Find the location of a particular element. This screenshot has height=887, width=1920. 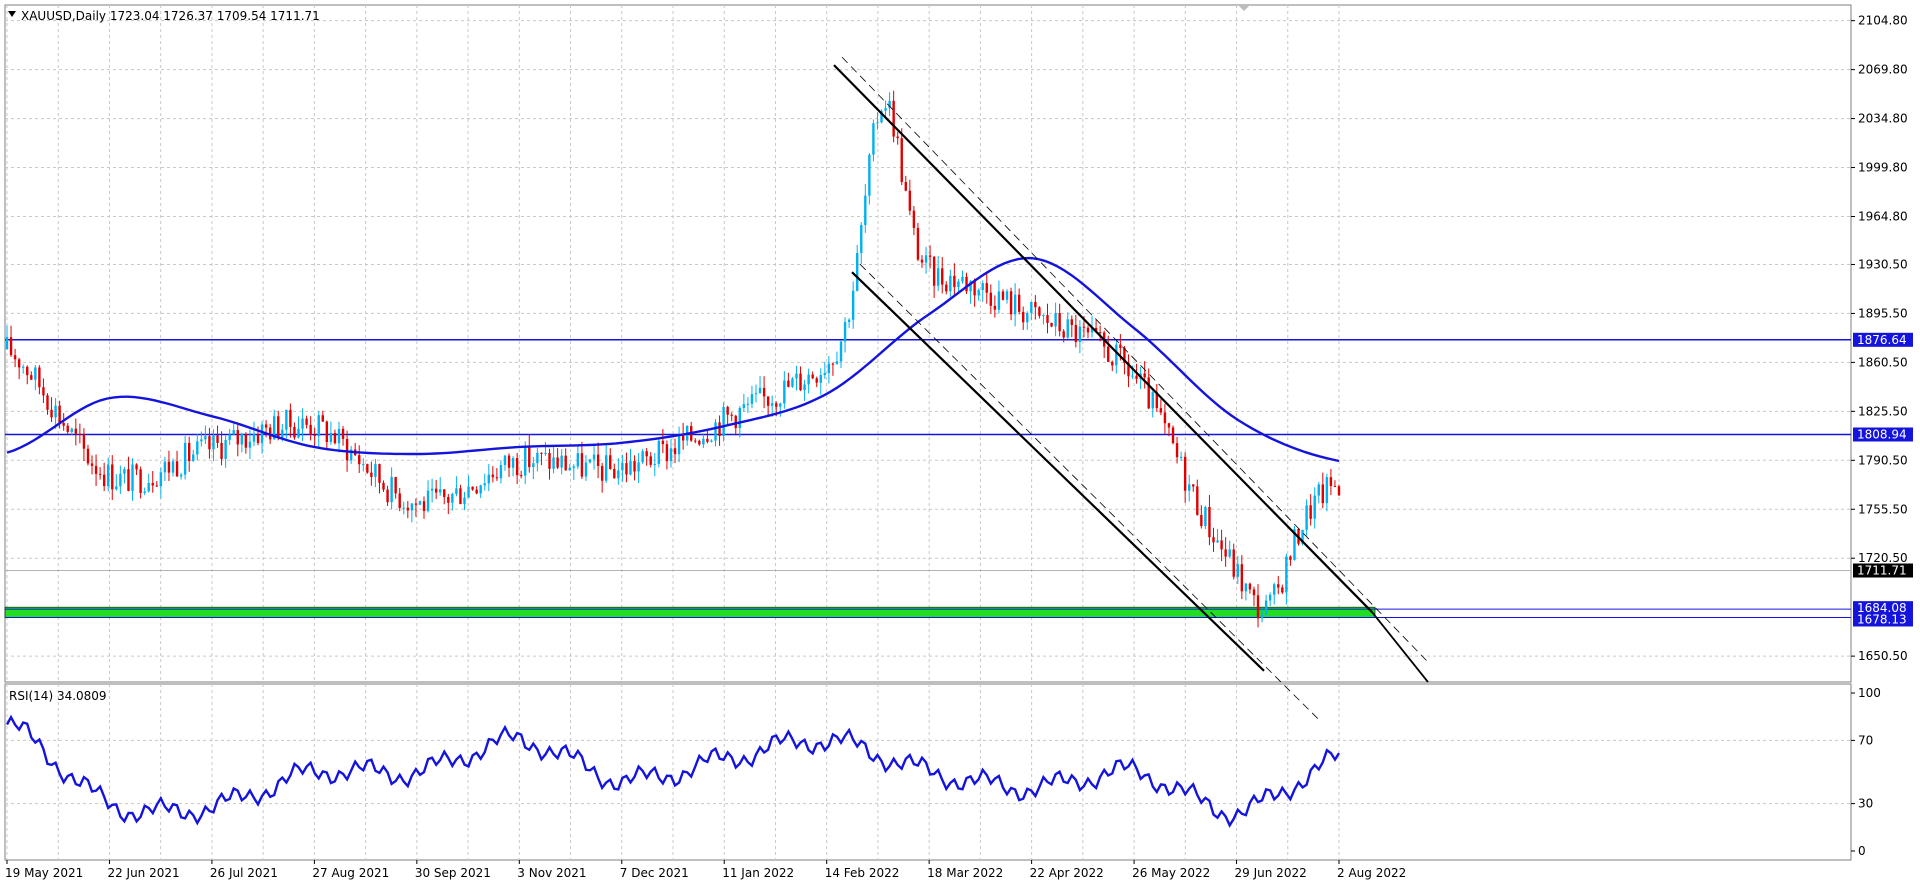

price-tick-label: 1650.50 is located at coordinates (1883, 656).